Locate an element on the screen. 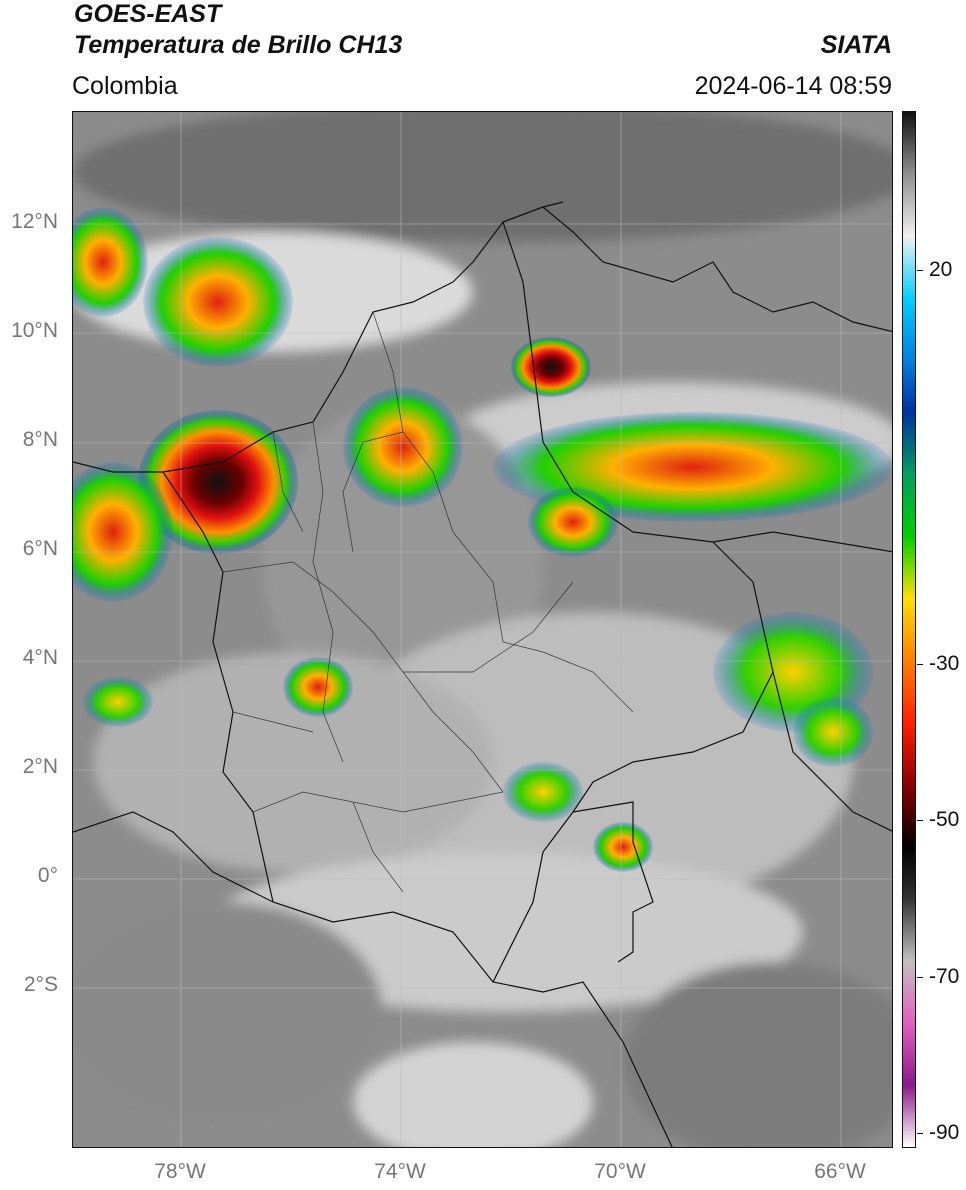 The height and width of the screenshot is (1190, 966). lat-label-12N: 12°N is located at coordinates (34, 221).